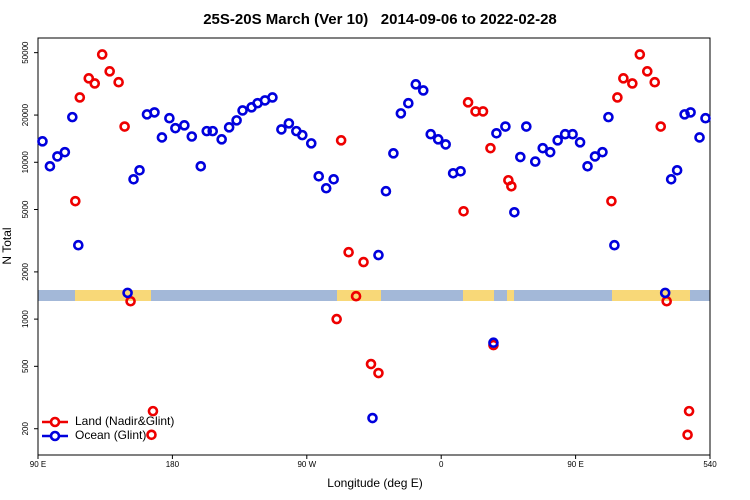 Image resolution: width=750 pixels, height=500 pixels. Describe the element at coordinates (7, 245) in the screenshot. I see `y-axis-label: N Total` at that location.